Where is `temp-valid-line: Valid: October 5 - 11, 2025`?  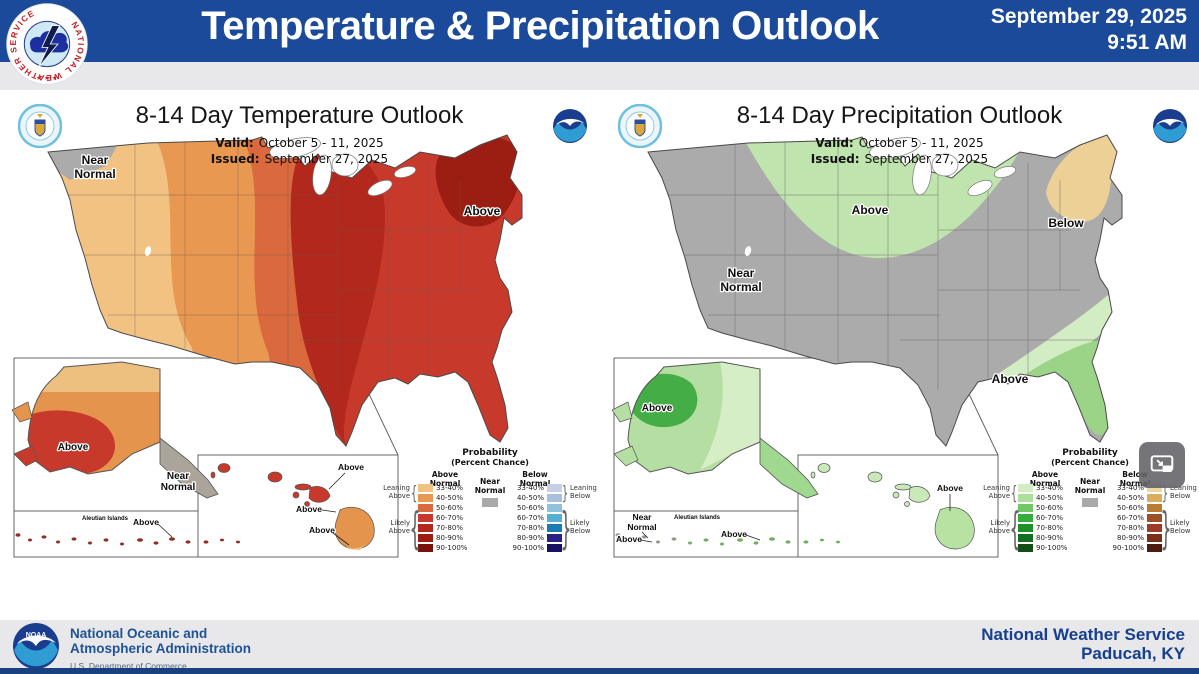 temp-valid-line: Valid: October 5 - 11, 2025 is located at coordinates (299, 143).